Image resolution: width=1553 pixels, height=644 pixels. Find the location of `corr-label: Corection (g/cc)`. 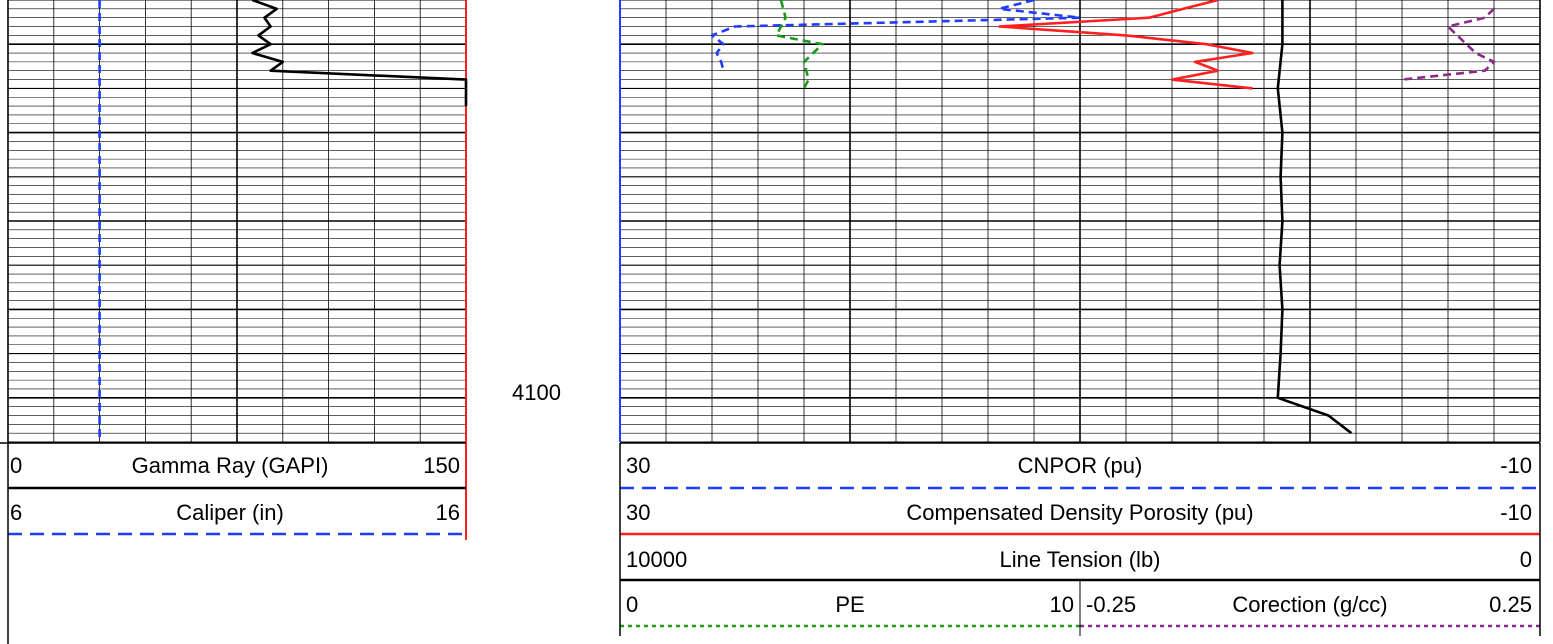

corr-label: Corection (g/cc) is located at coordinates (1310, 604).